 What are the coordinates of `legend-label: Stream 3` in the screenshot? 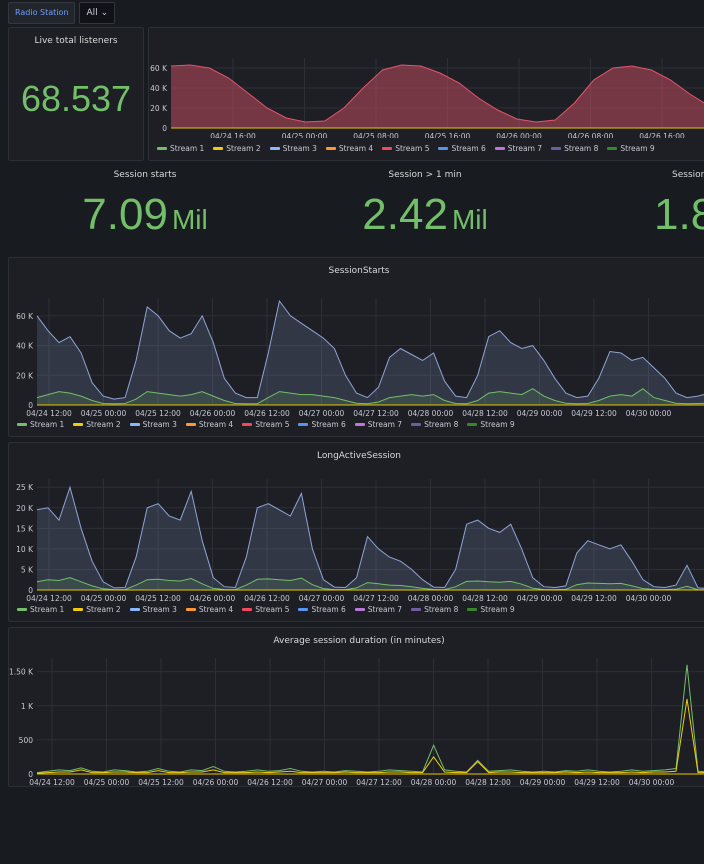 It's located at (159, 609).